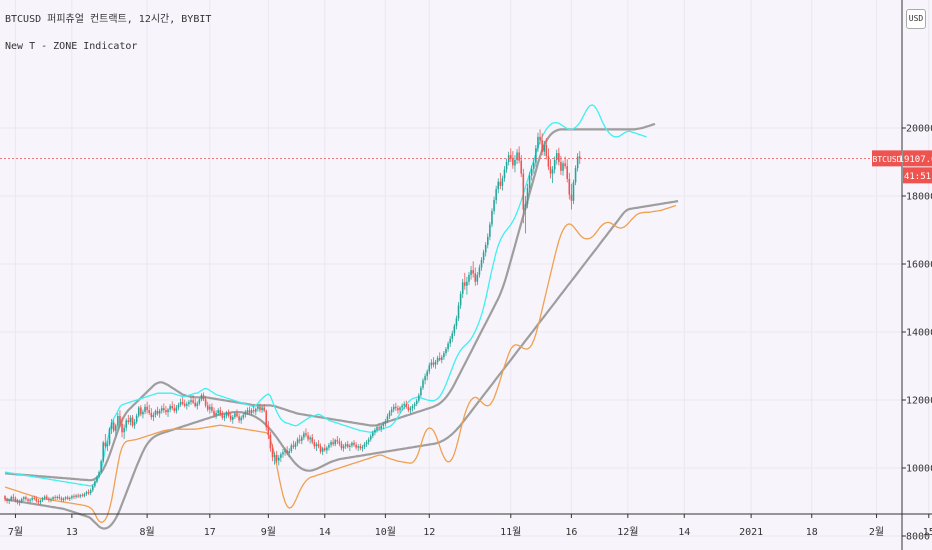  I want to click on currency-button: USD, so click(916, 19).